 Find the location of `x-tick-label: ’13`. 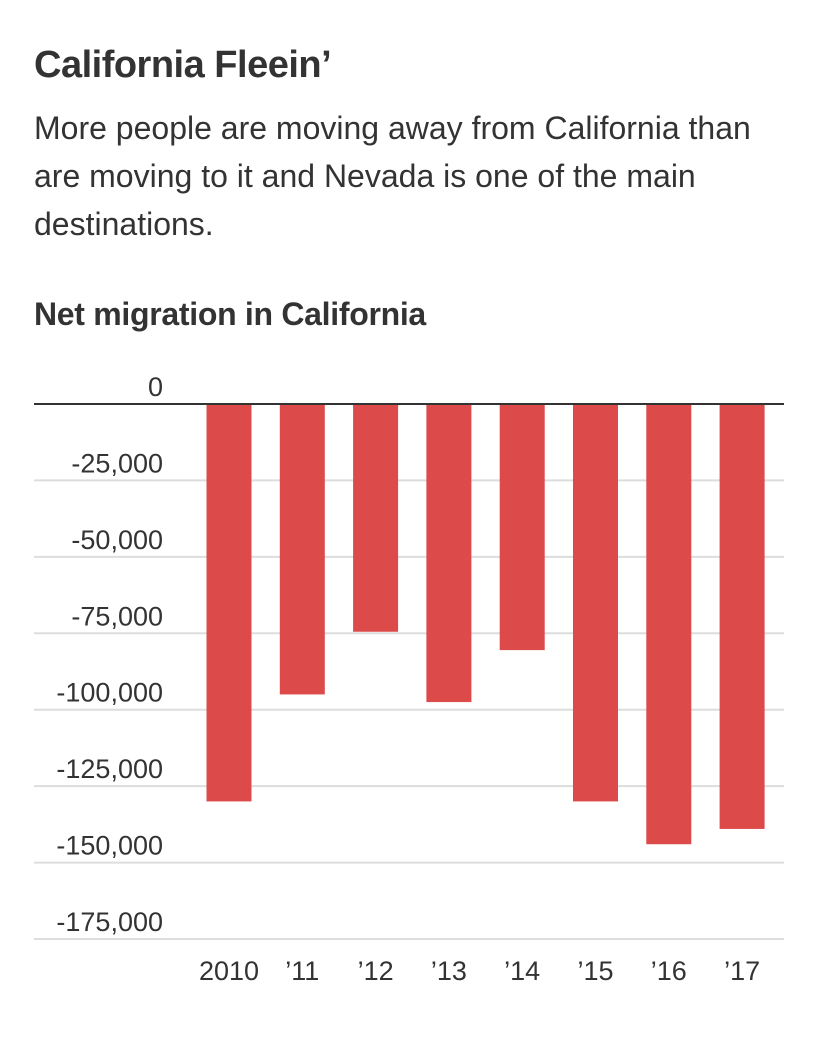

x-tick-label: ’13 is located at coordinates (449, 971).